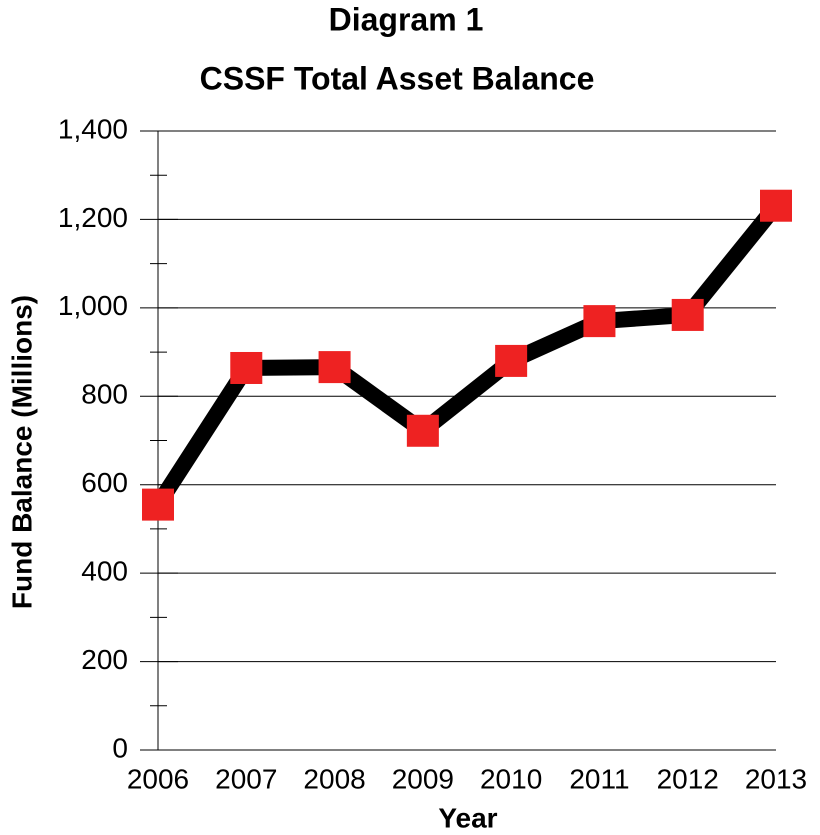 The height and width of the screenshot is (835, 820). Describe the element at coordinates (158, 778) in the screenshot. I see `x-tick-label: 2006` at that location.